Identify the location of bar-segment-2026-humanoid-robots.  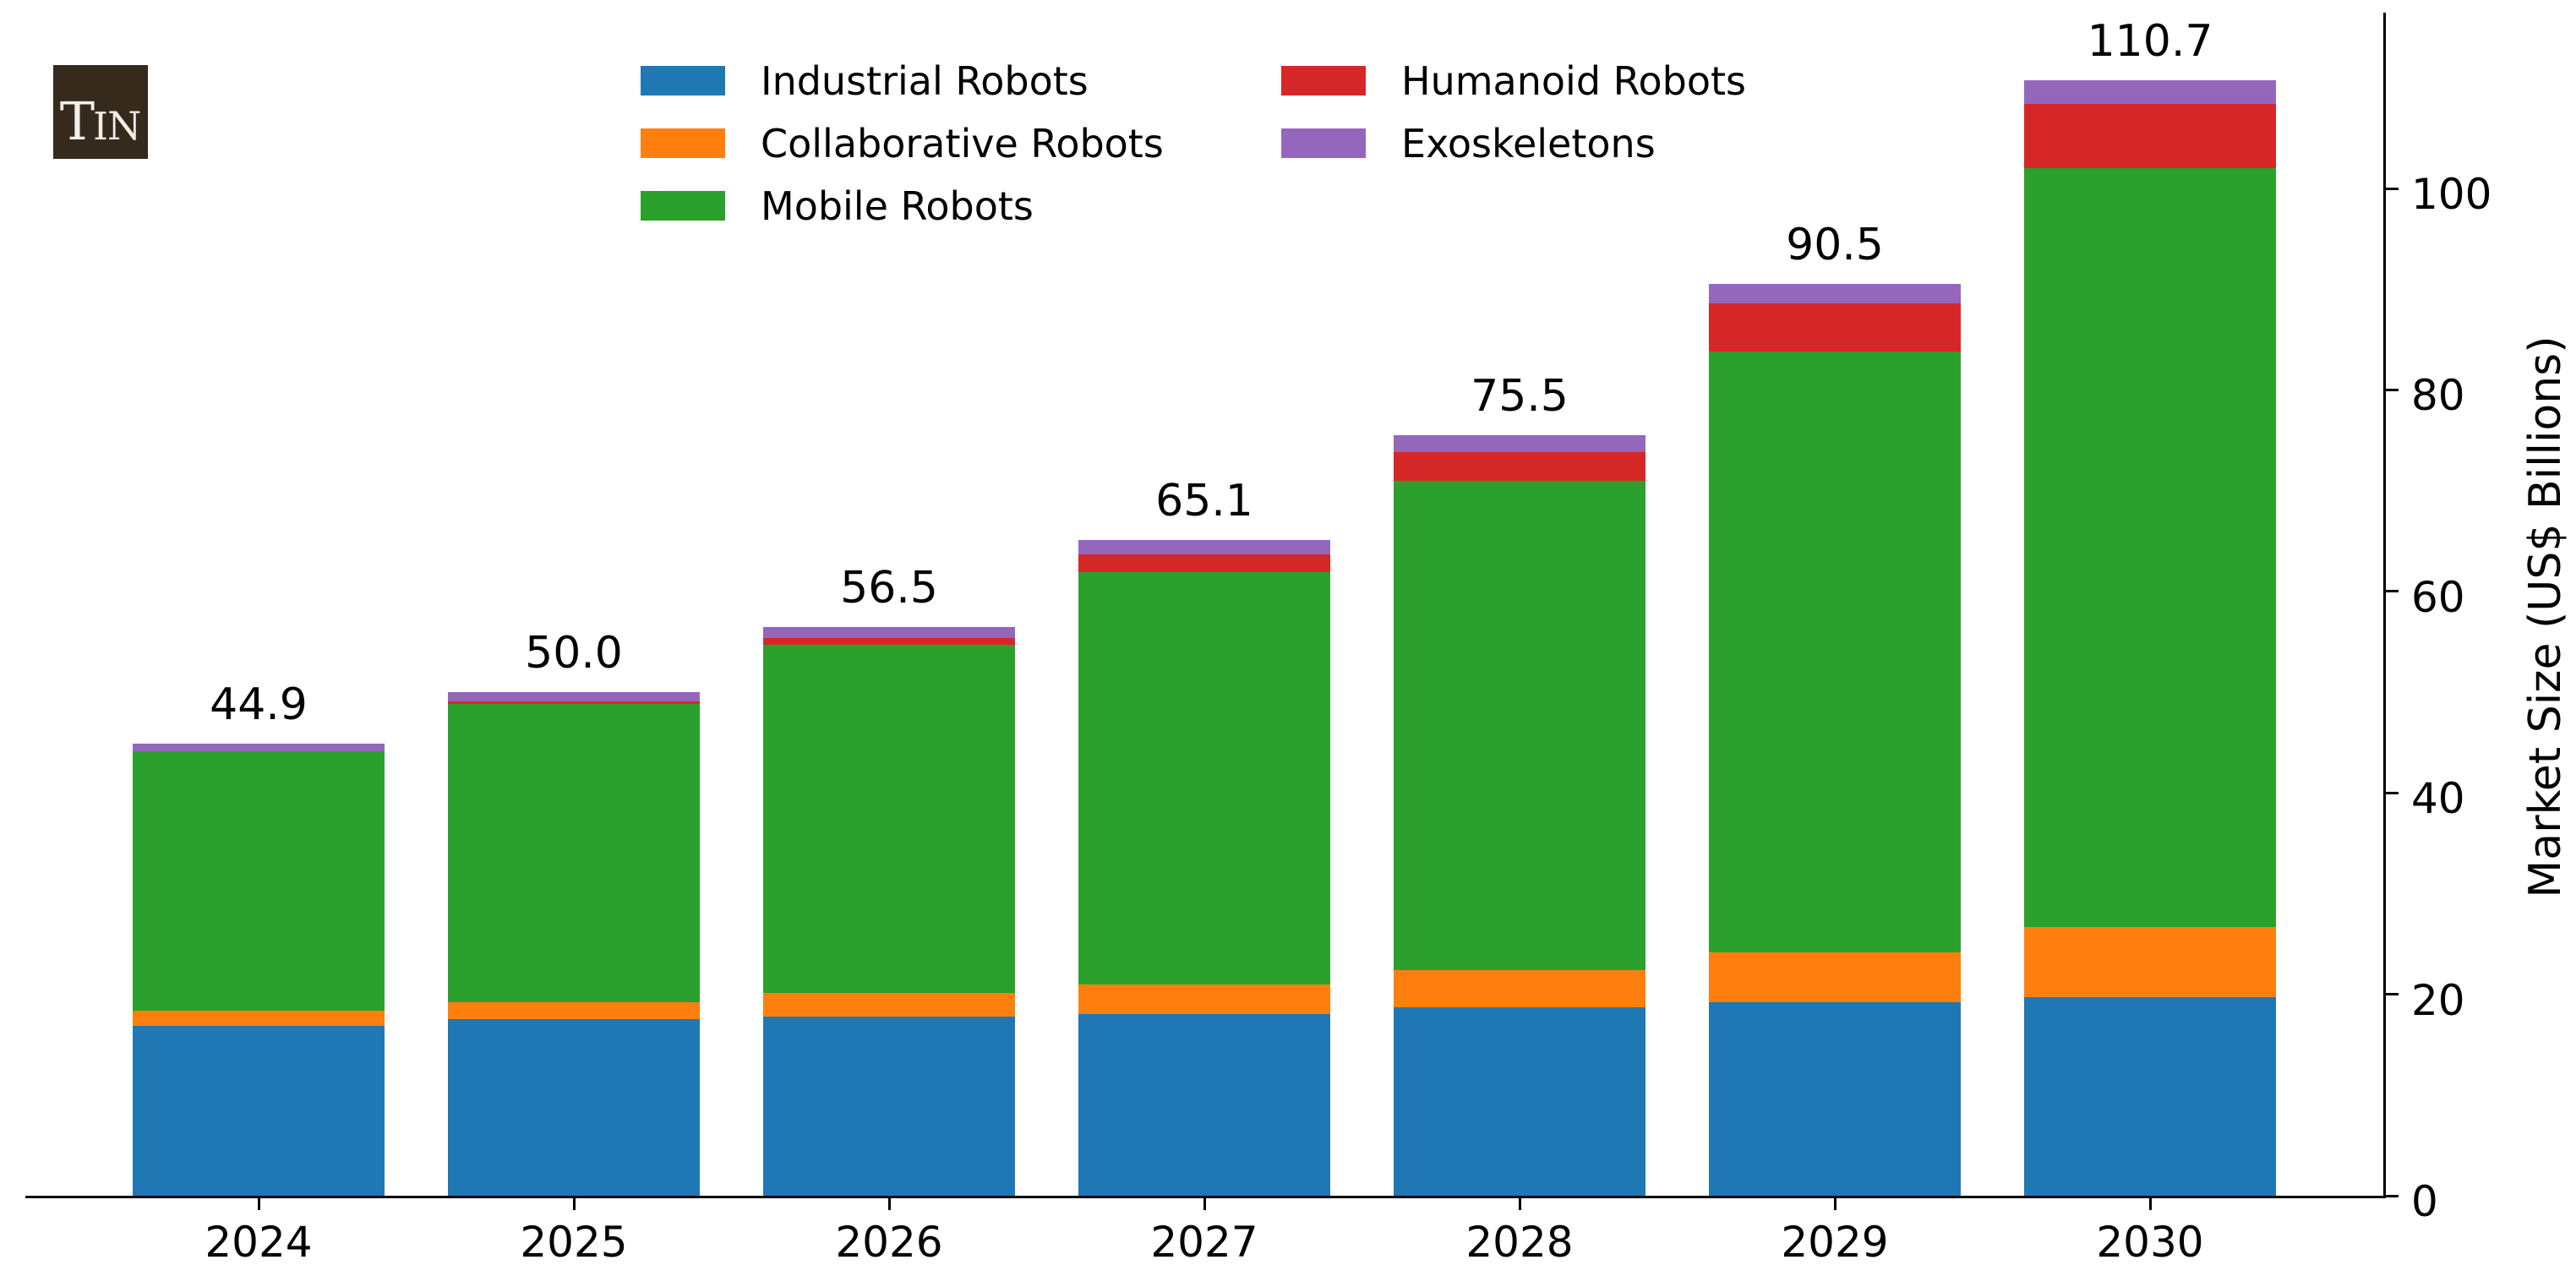
(889, 641).